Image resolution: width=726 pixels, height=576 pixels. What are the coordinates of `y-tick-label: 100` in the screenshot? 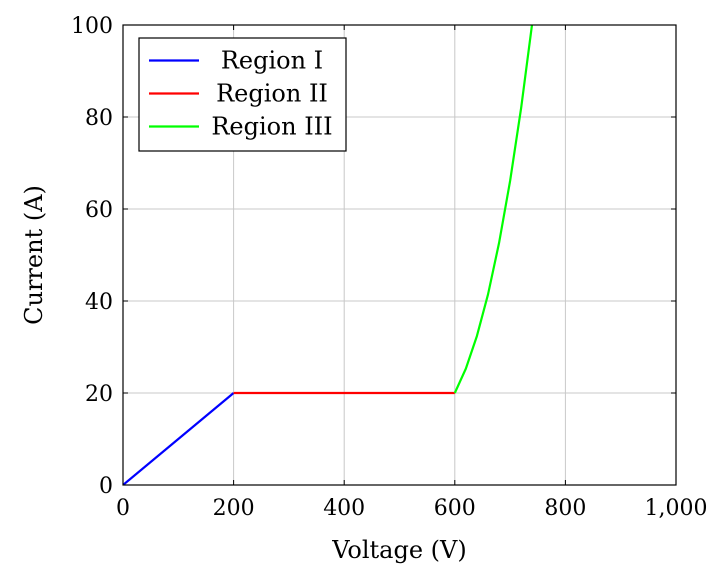 It's located at (92, 26).